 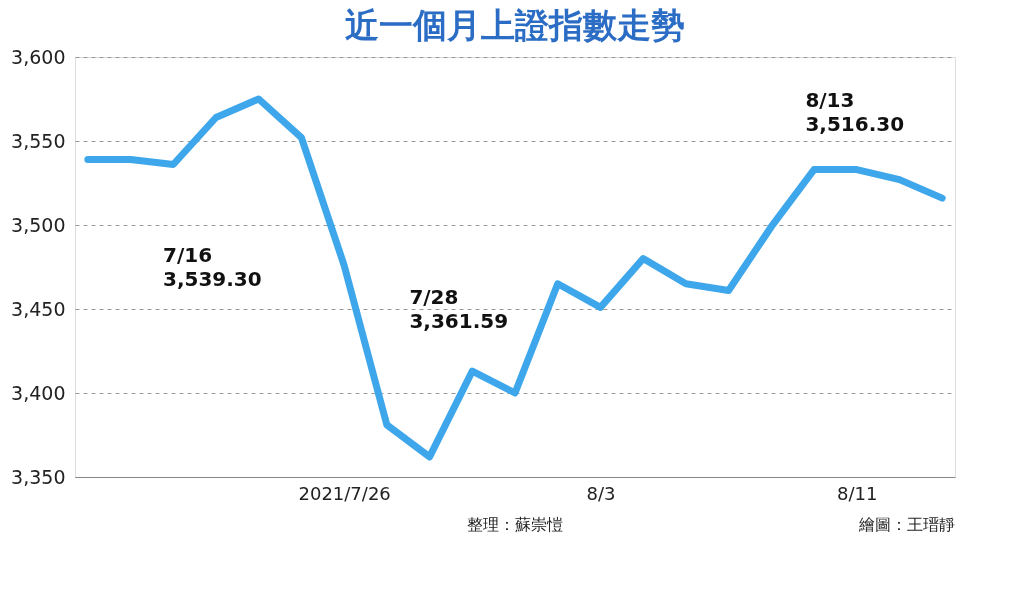 I want to click on x-tick-label: 8/11, so click(x=857, y=493).